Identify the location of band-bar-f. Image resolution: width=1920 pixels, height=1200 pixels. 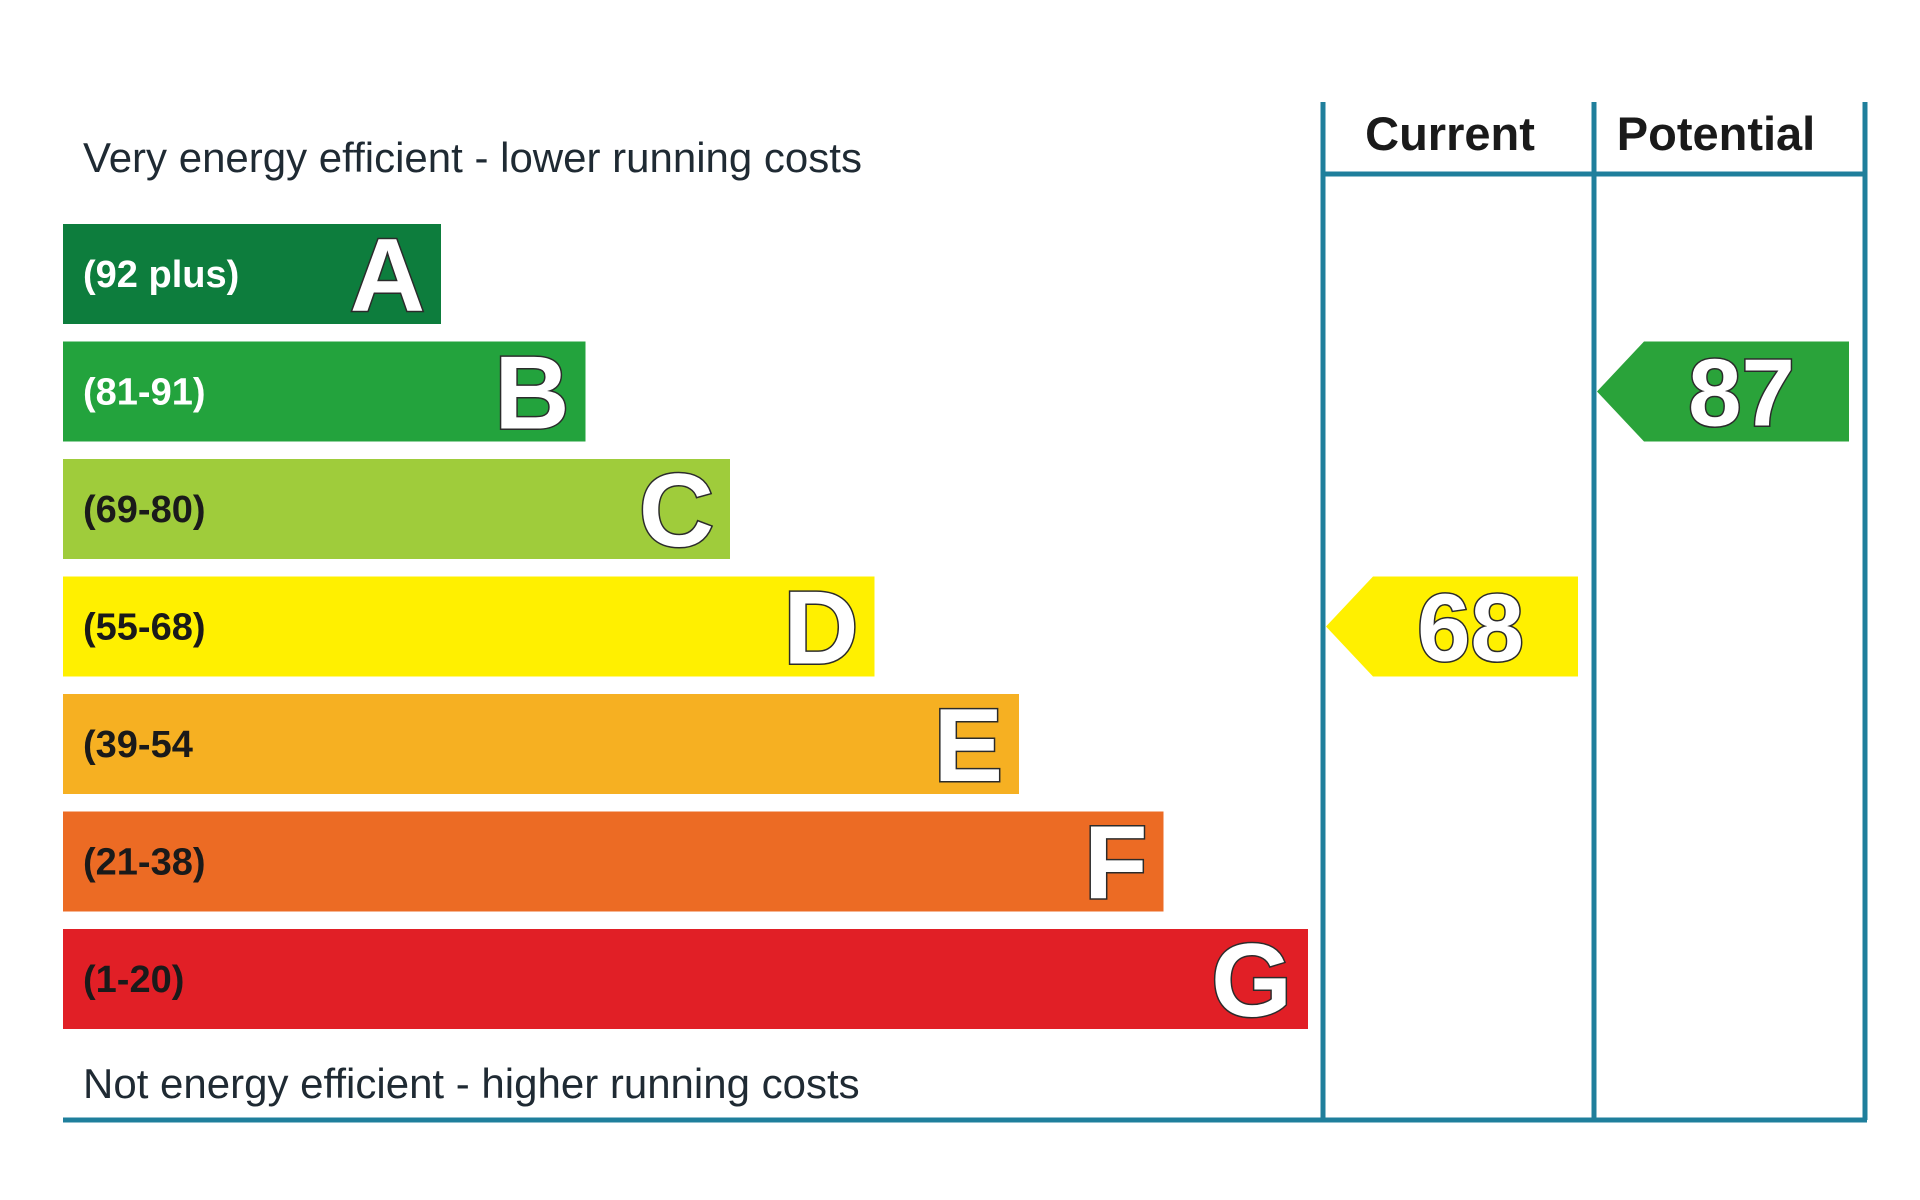
(613, 861).